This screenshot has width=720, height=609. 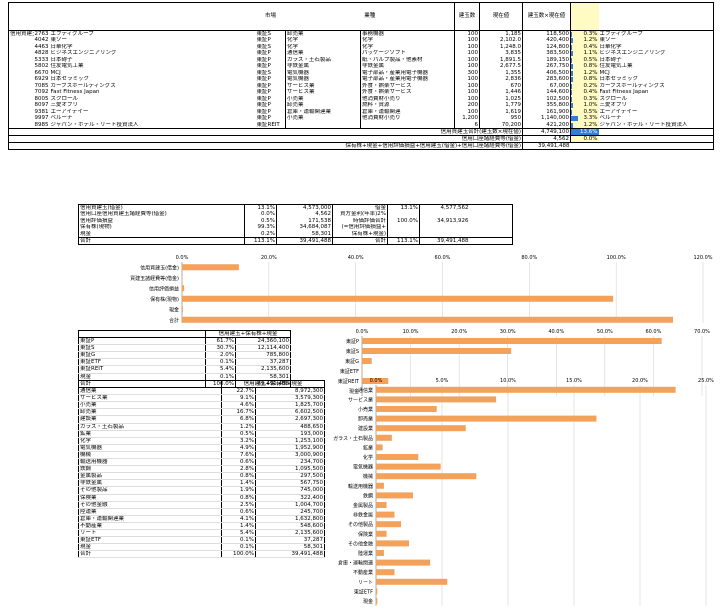 What do you see at coordinates (590, 34) in the screenshot?
I see `weight-pct: 0.3%` at bounding box center [590, 34].